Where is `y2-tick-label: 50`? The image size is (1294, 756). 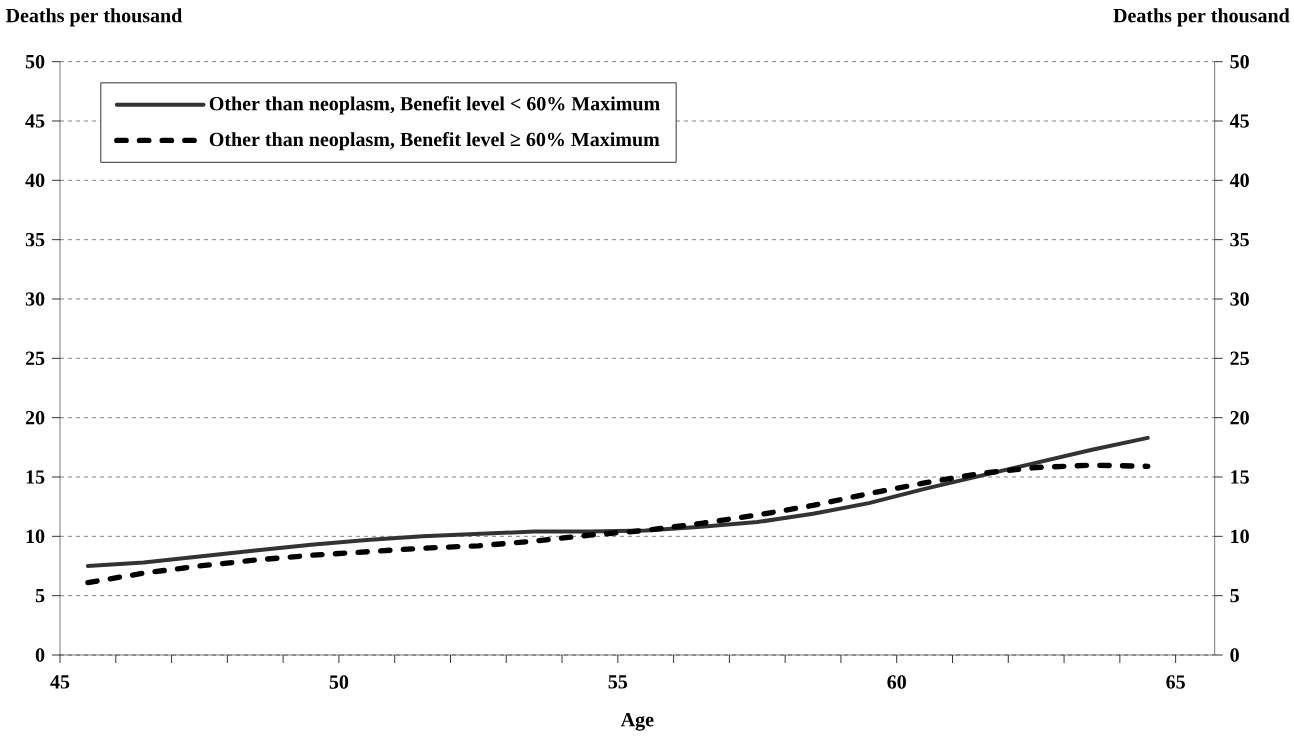 y2-tick-label: 50 is located at coordinates (1239, 61).